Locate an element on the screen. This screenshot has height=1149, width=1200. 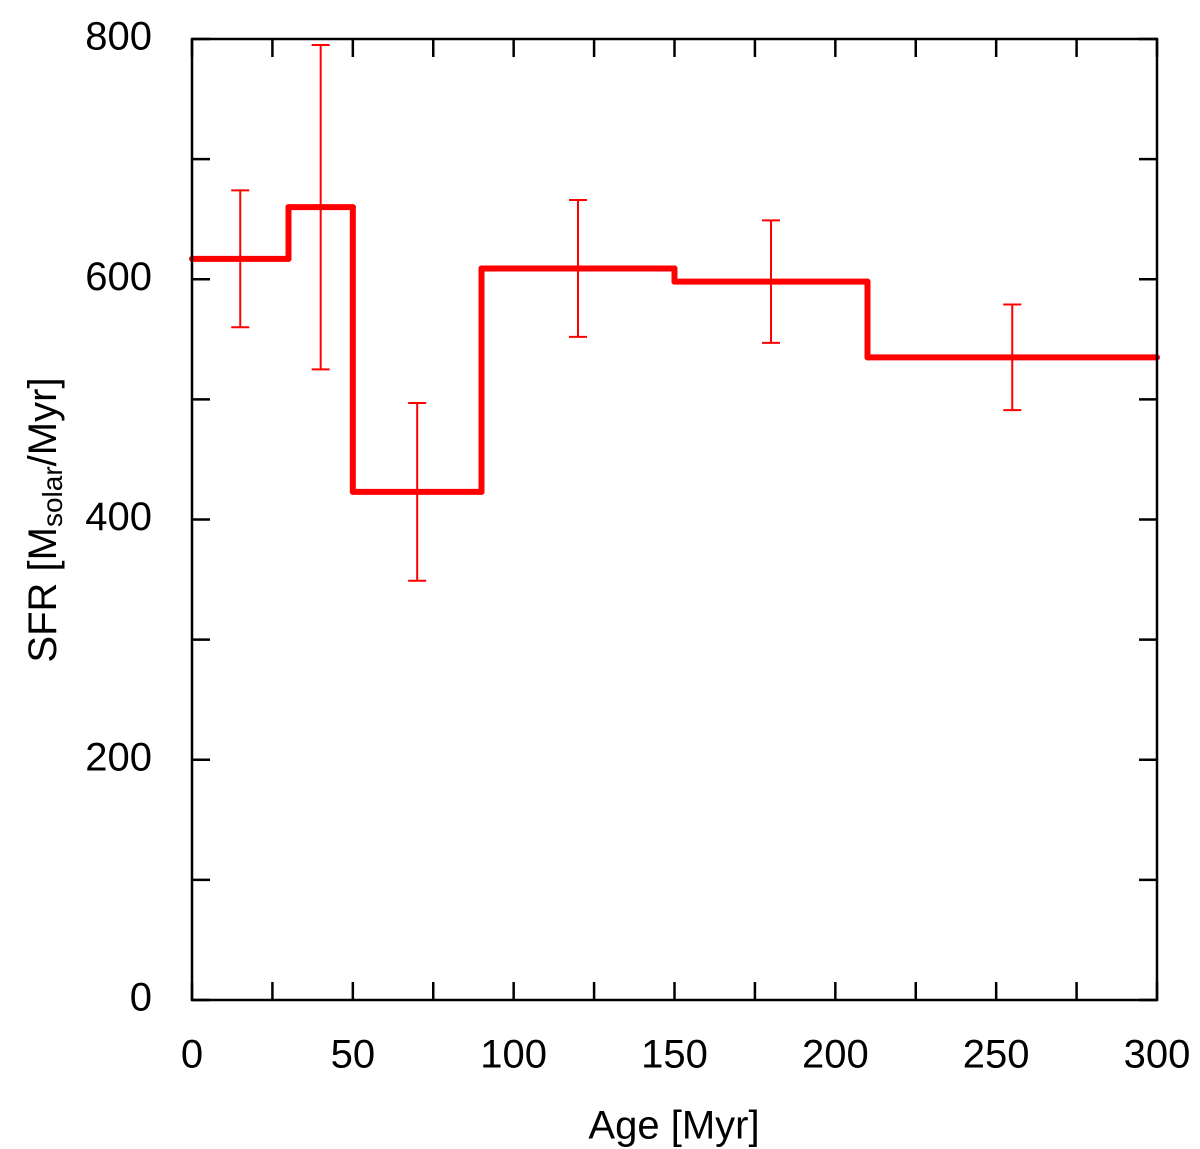
y-tick-label: 600 is located at coordinates (118, 277).